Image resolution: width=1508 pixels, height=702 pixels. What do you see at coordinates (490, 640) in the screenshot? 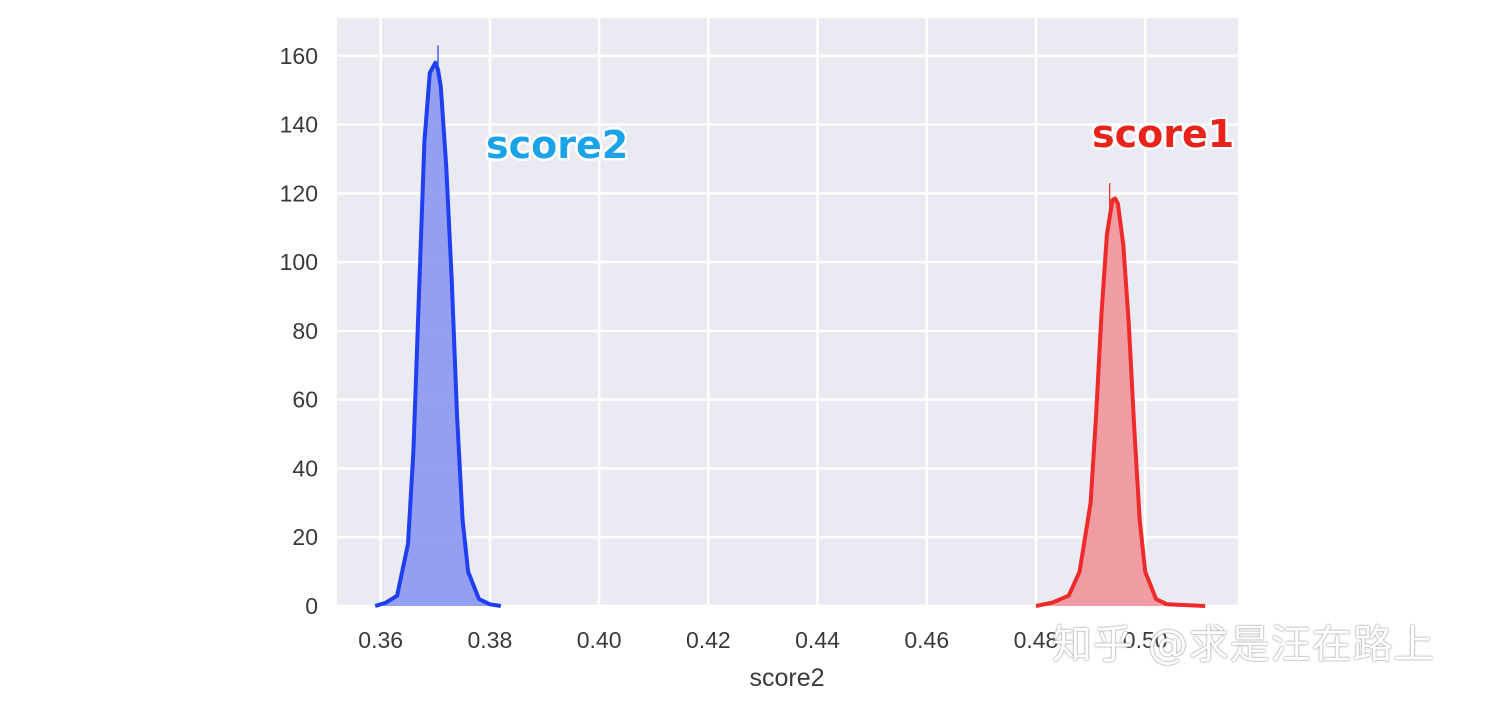
I see `x-tick-label: 0.38` at bounding box center [490, 640].